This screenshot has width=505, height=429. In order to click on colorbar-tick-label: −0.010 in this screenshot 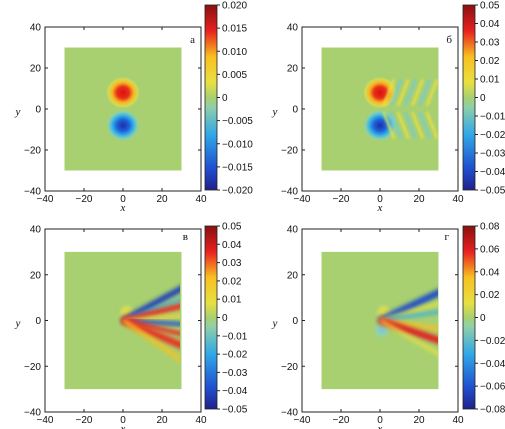, I will do `click(237, 144)`.